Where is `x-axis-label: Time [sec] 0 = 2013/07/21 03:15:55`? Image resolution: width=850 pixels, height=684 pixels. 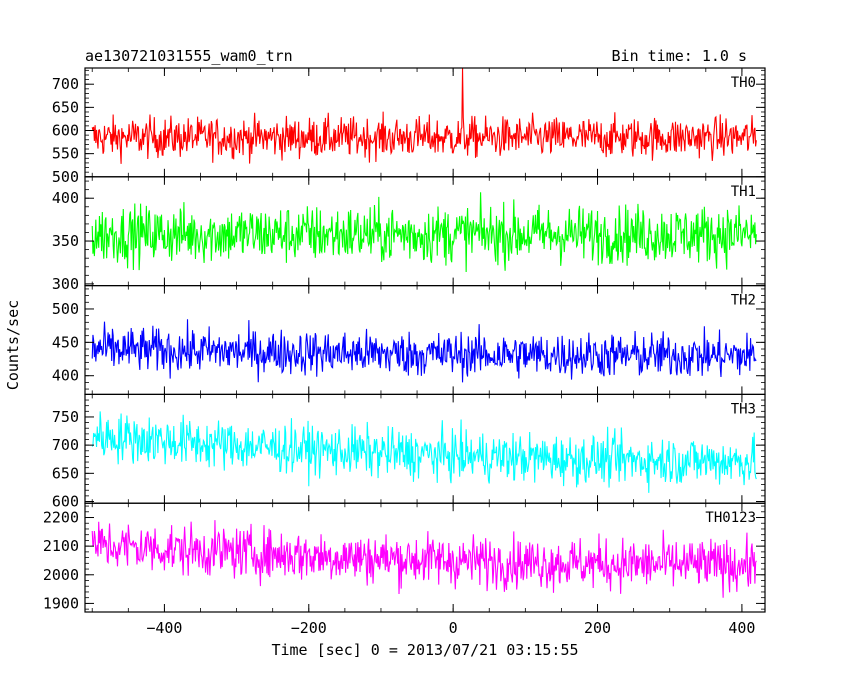 x-axis-label: Time [sec] 0 = 2013/07/21 03:15:55 is located at coordinates (424, 650).